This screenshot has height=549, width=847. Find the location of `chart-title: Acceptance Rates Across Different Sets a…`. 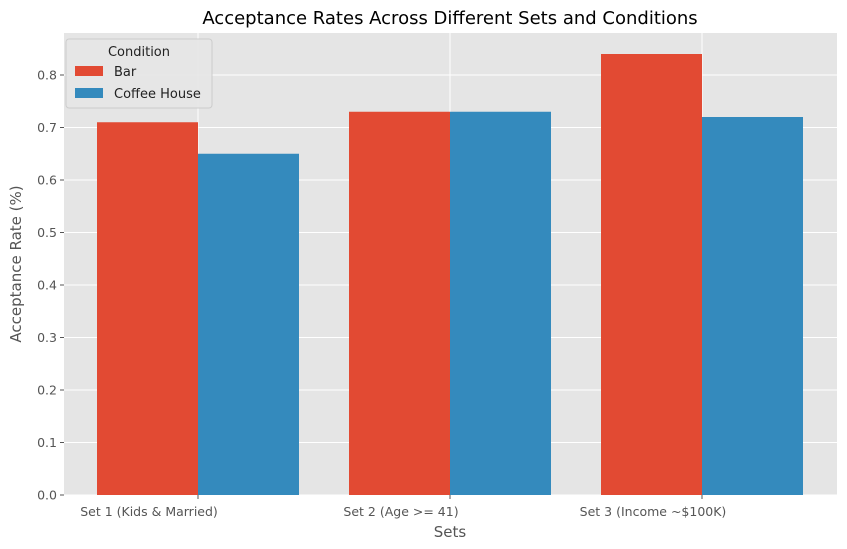

chart-title: Acceptance Rates Across Different Sets a… is located at coordinates (449, 18).